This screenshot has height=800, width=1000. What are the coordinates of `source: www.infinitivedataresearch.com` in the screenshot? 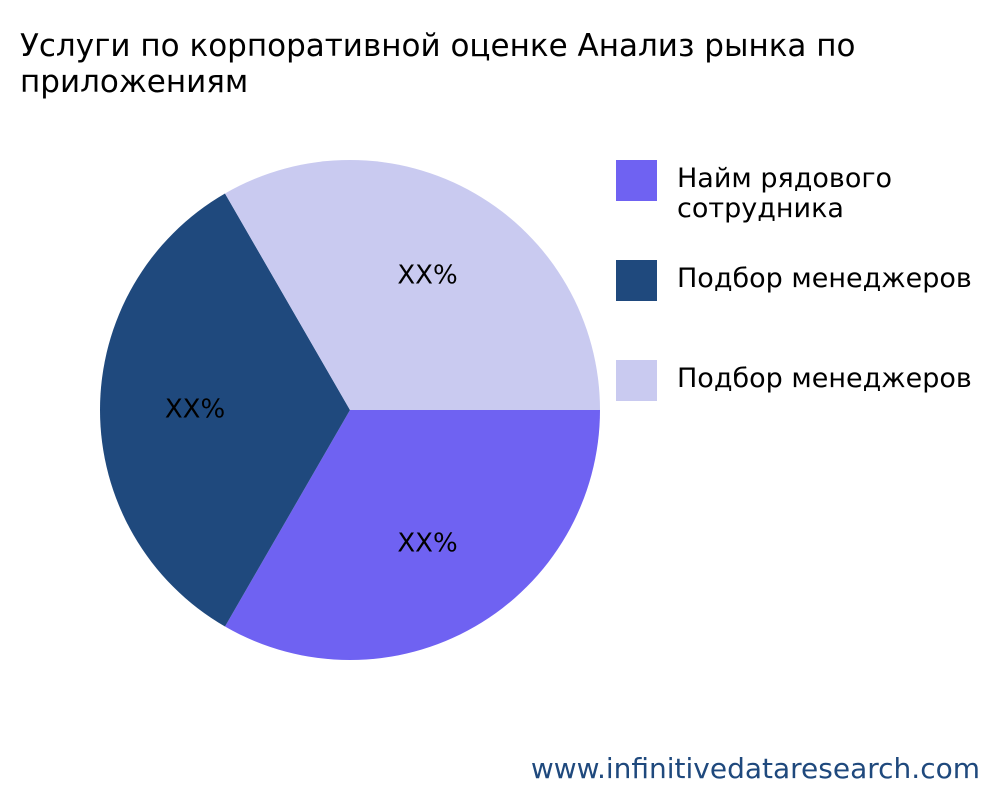 It's located at (755, 768).